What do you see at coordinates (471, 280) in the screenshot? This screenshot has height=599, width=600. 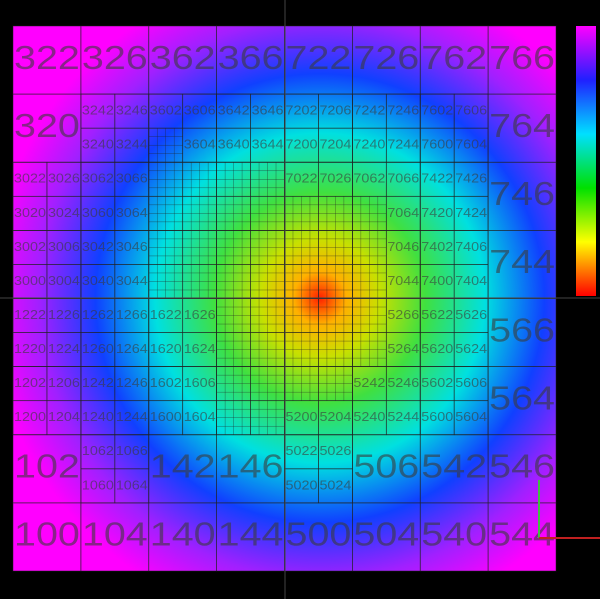 I see `sub-cell-label: 7404` at bounding box center [471, 280].